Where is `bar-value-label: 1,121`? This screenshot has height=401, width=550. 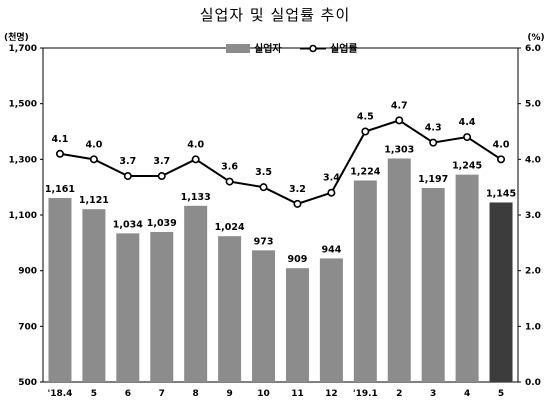 bar-value-label: 1,121 is located at coordinates (94, 200).